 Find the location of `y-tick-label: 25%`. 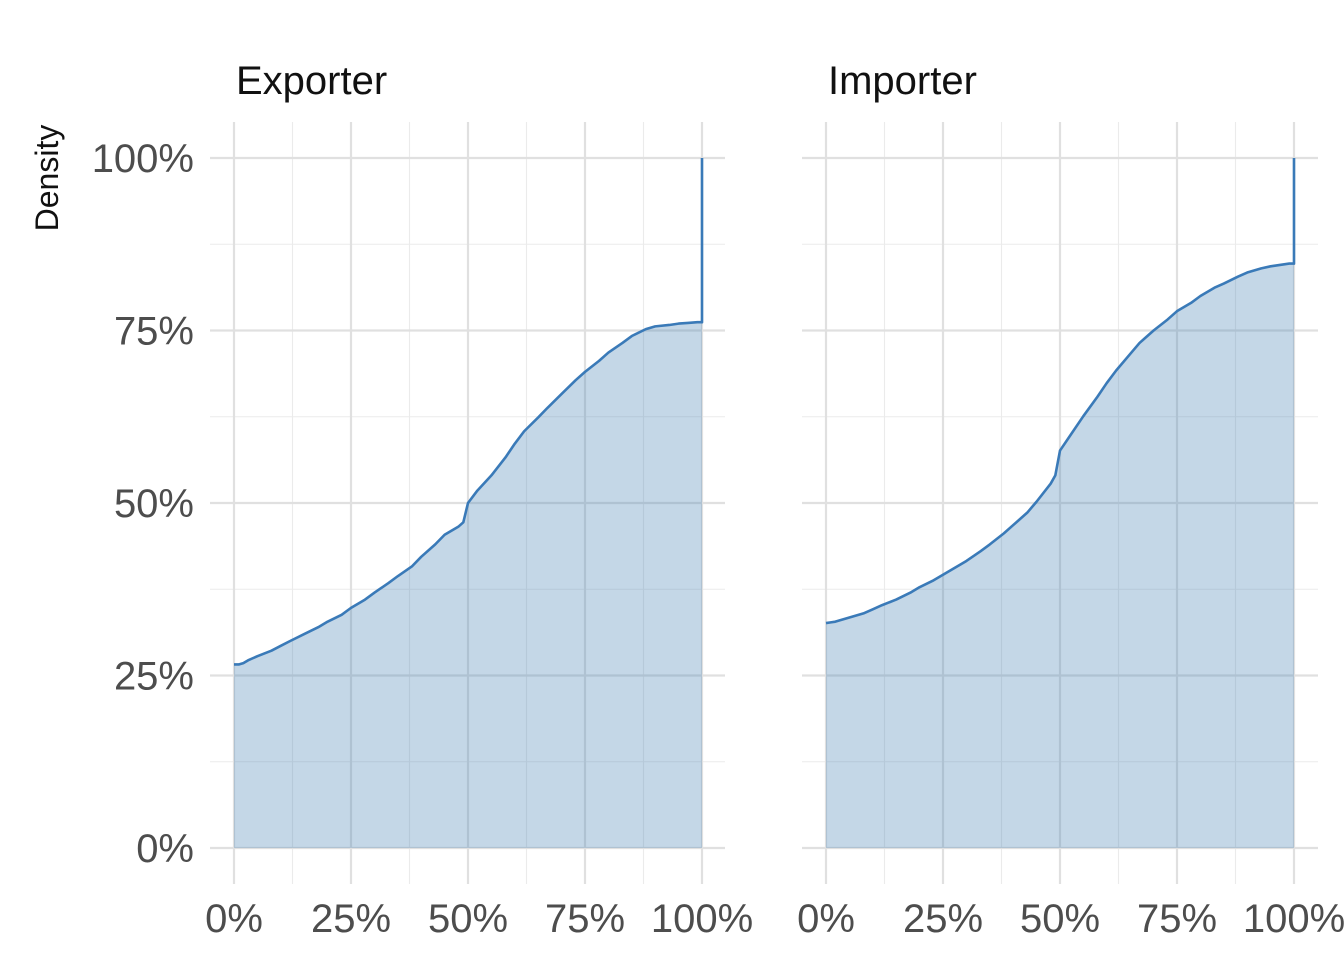

y-tick-label: 25% is located at coordinates (154, 677).